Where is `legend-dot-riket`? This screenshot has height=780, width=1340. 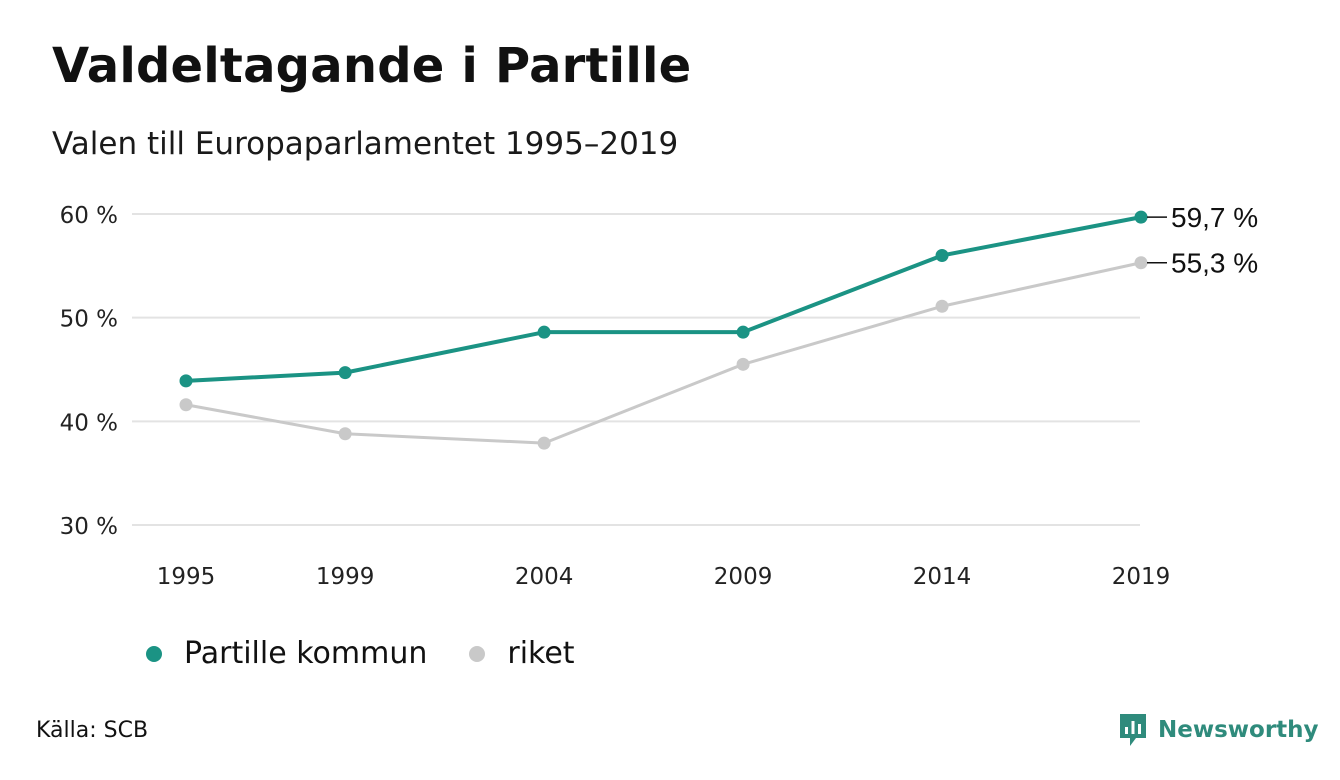
legend-dot-riket is located at coordinates (477, 653).